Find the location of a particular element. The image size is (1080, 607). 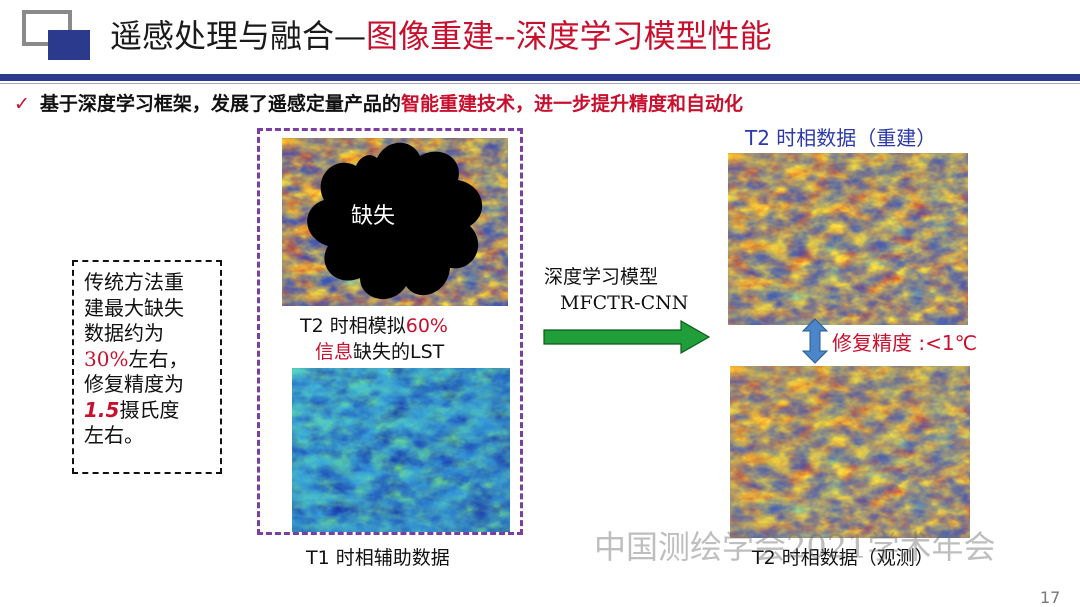

double-arrow-icon is located at coordinates (815, 341).